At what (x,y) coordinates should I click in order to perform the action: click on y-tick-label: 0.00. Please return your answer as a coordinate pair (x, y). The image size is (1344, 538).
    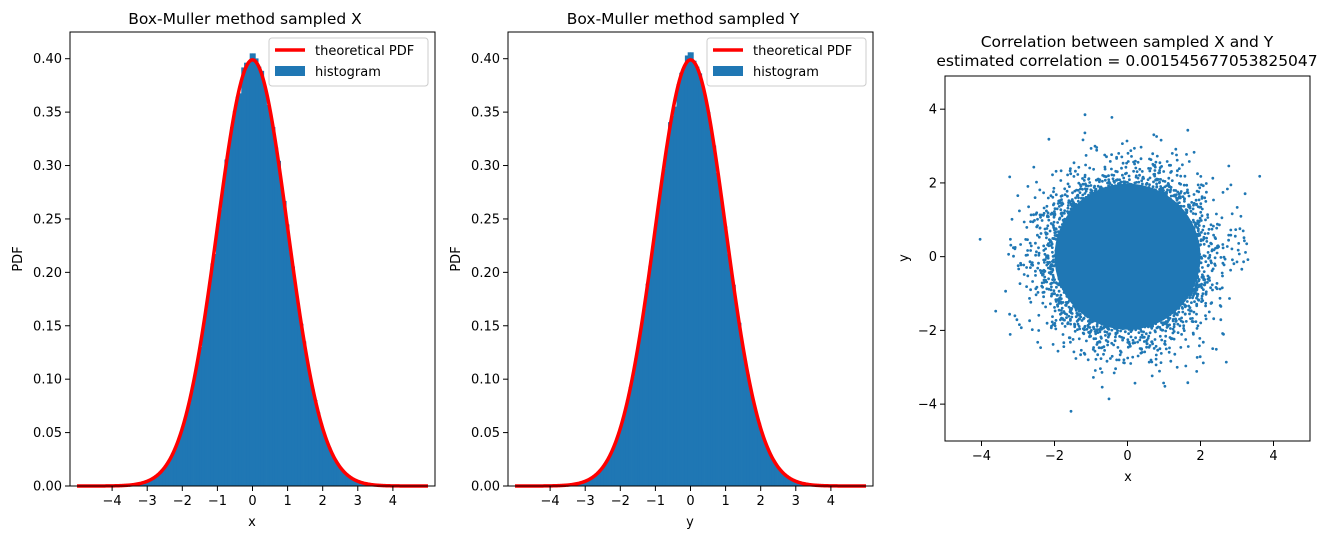
    Looking at the image, I should click on (485, 487).